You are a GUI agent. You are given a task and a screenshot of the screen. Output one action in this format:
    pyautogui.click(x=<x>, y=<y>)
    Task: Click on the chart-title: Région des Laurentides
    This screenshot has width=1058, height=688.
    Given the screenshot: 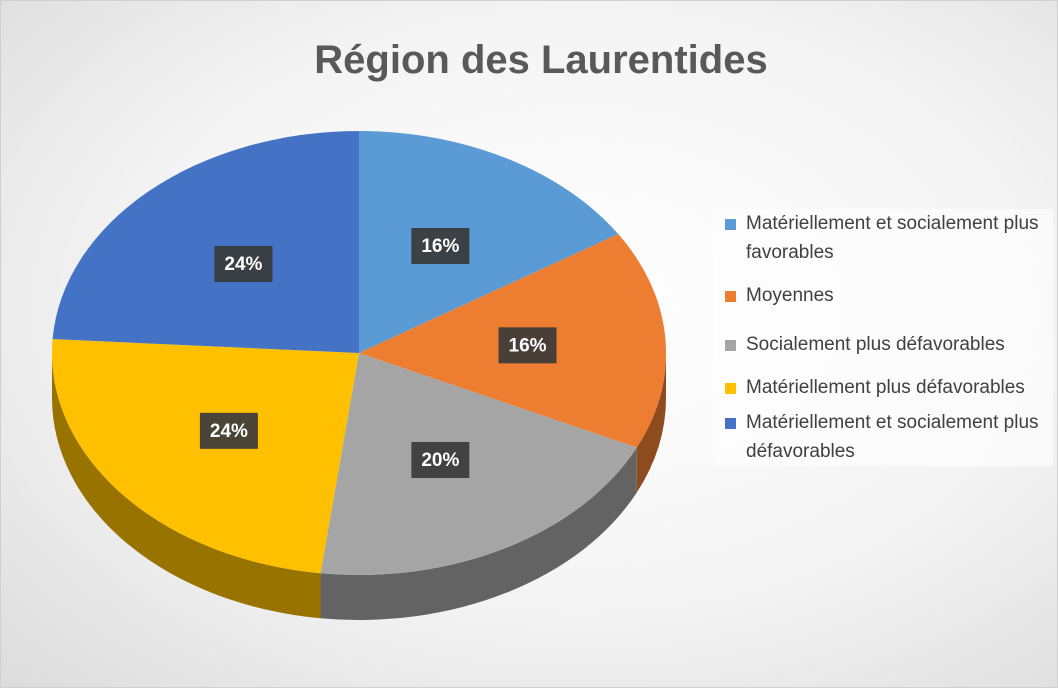 What is the action you would take?
    pyautogui.click(x=540, y=60)
    